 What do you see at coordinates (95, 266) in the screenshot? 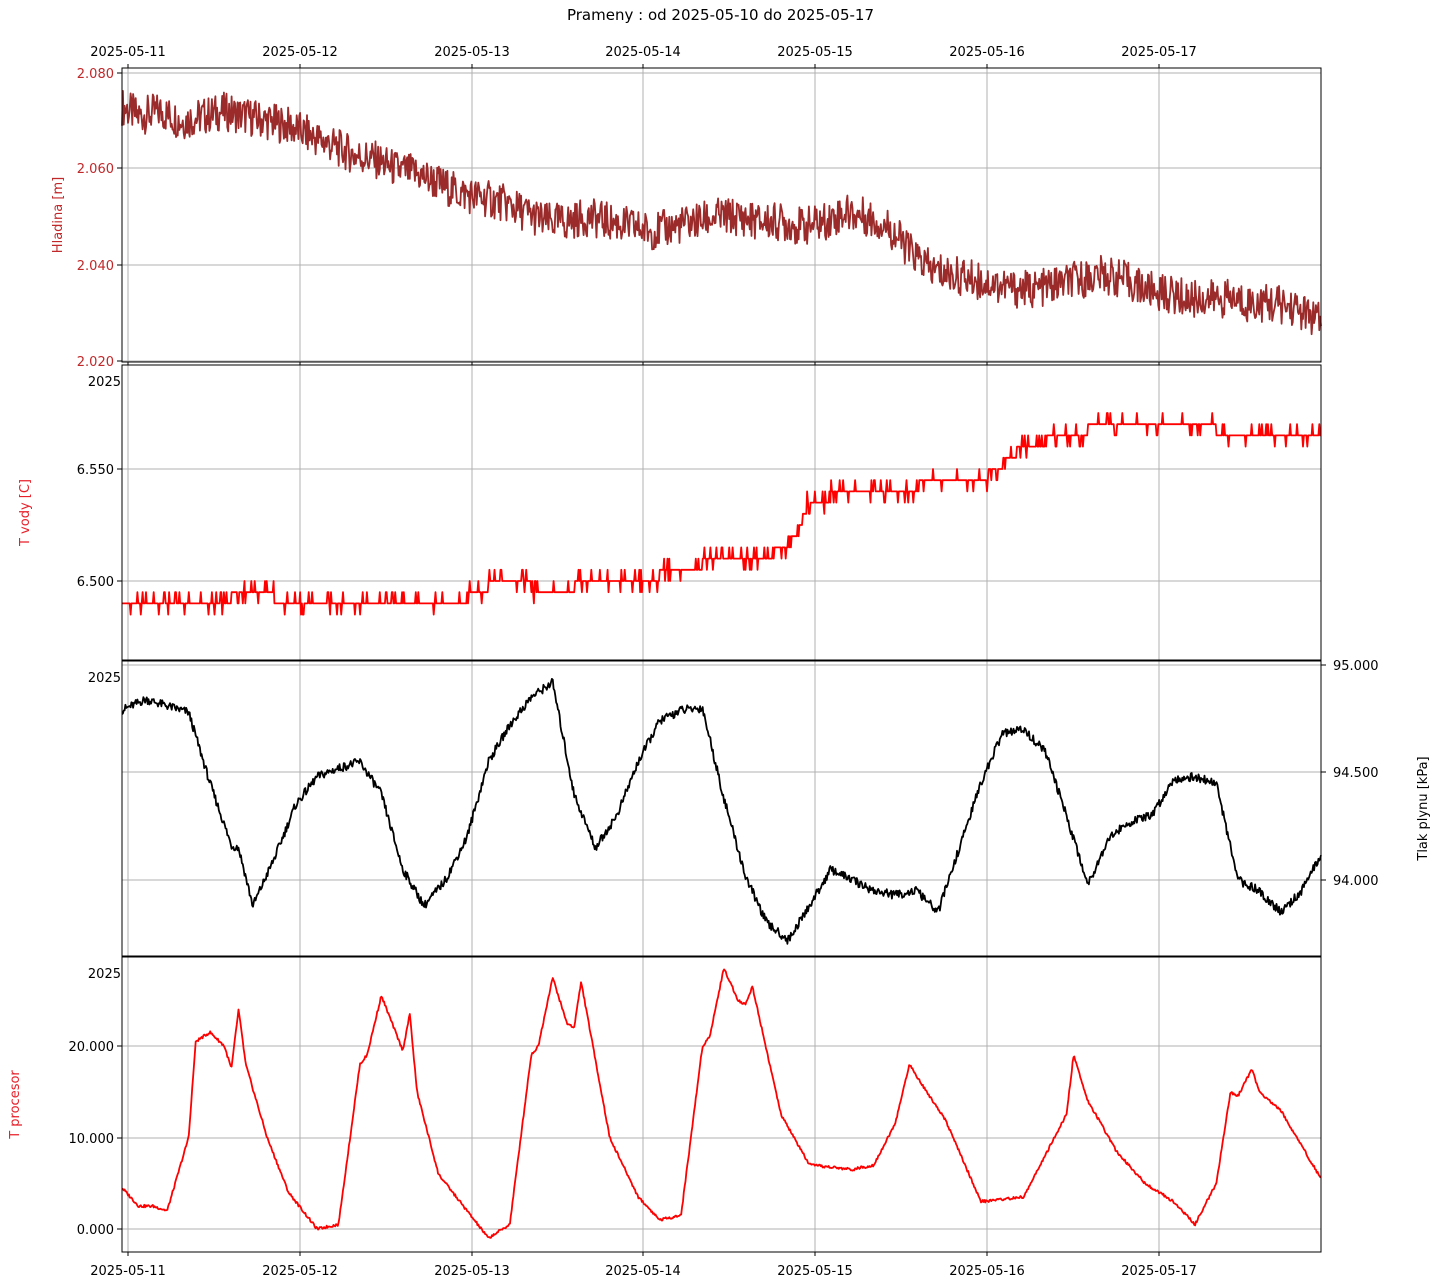
I see `y-tick-label: 2.040` at bounding box center [95, 266].